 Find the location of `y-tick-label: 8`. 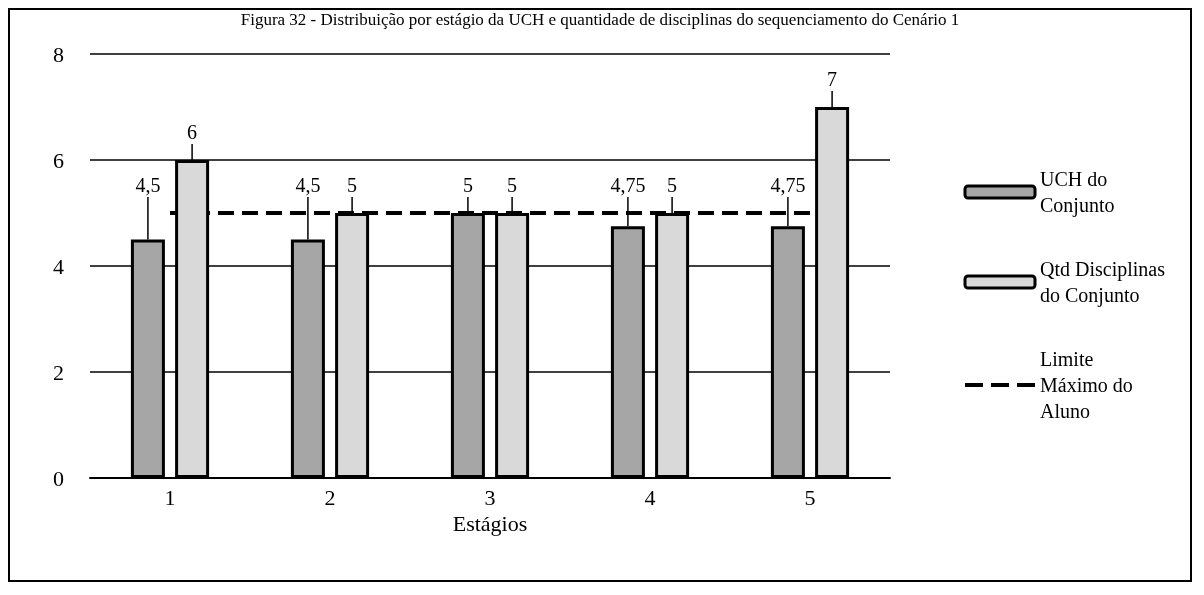

y-tick-label: 8 is located at coordinates (58, 54).